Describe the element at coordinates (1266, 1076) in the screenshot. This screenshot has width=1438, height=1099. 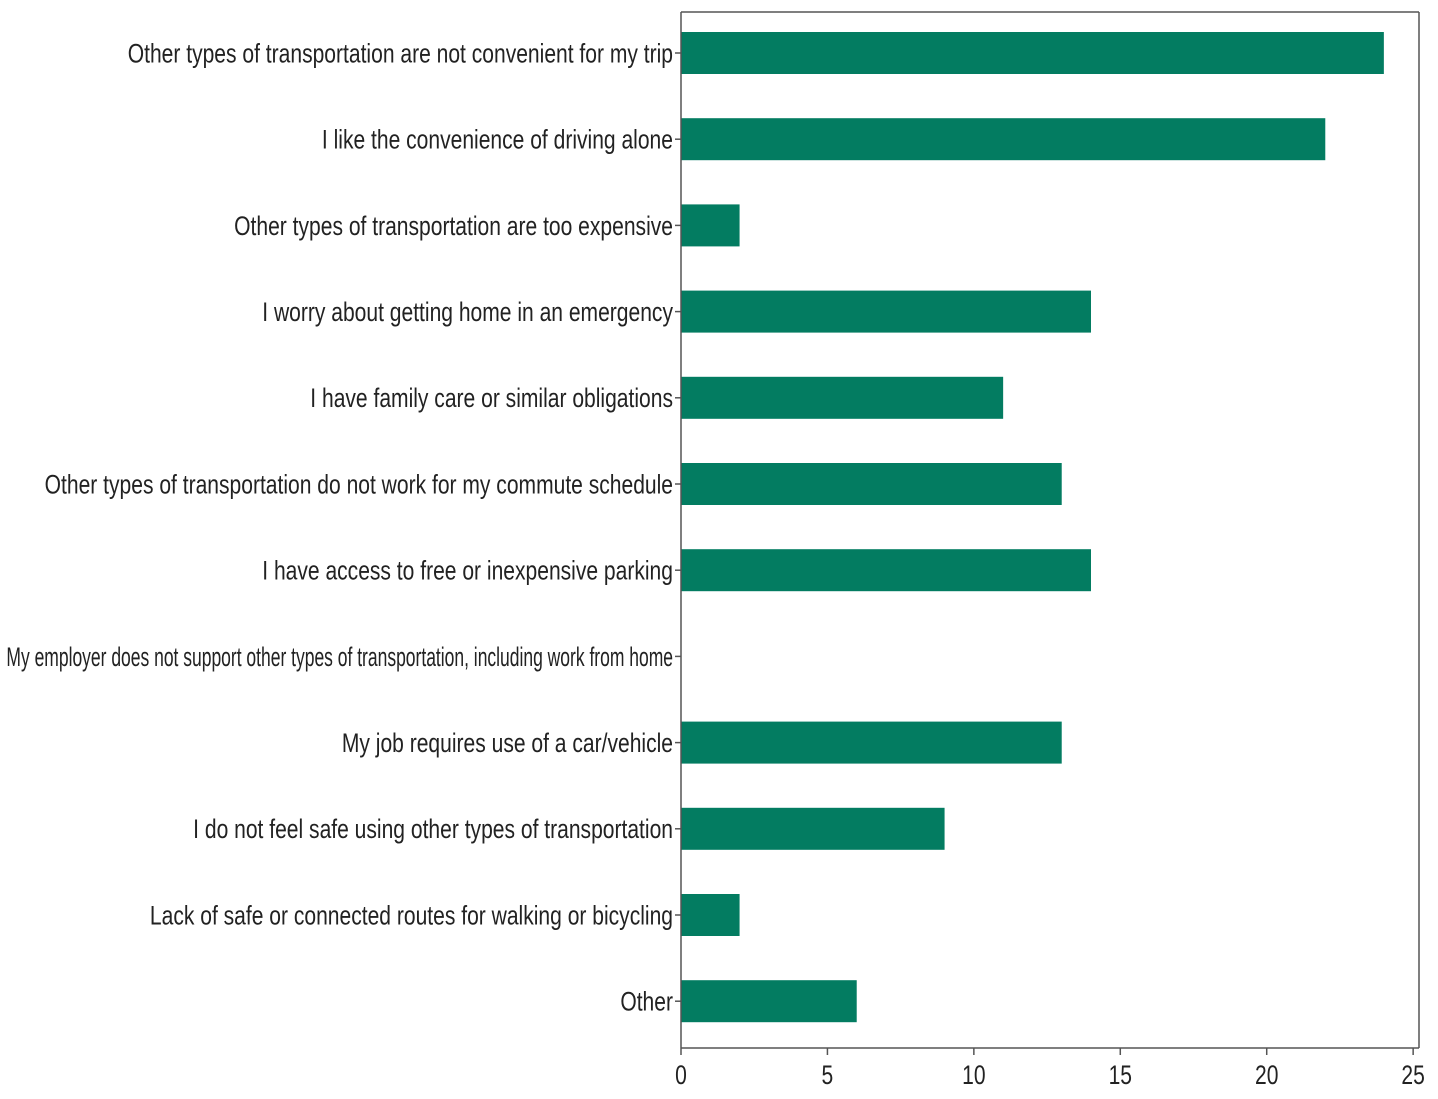
I see `x-tick-label-4: 20` at that location.